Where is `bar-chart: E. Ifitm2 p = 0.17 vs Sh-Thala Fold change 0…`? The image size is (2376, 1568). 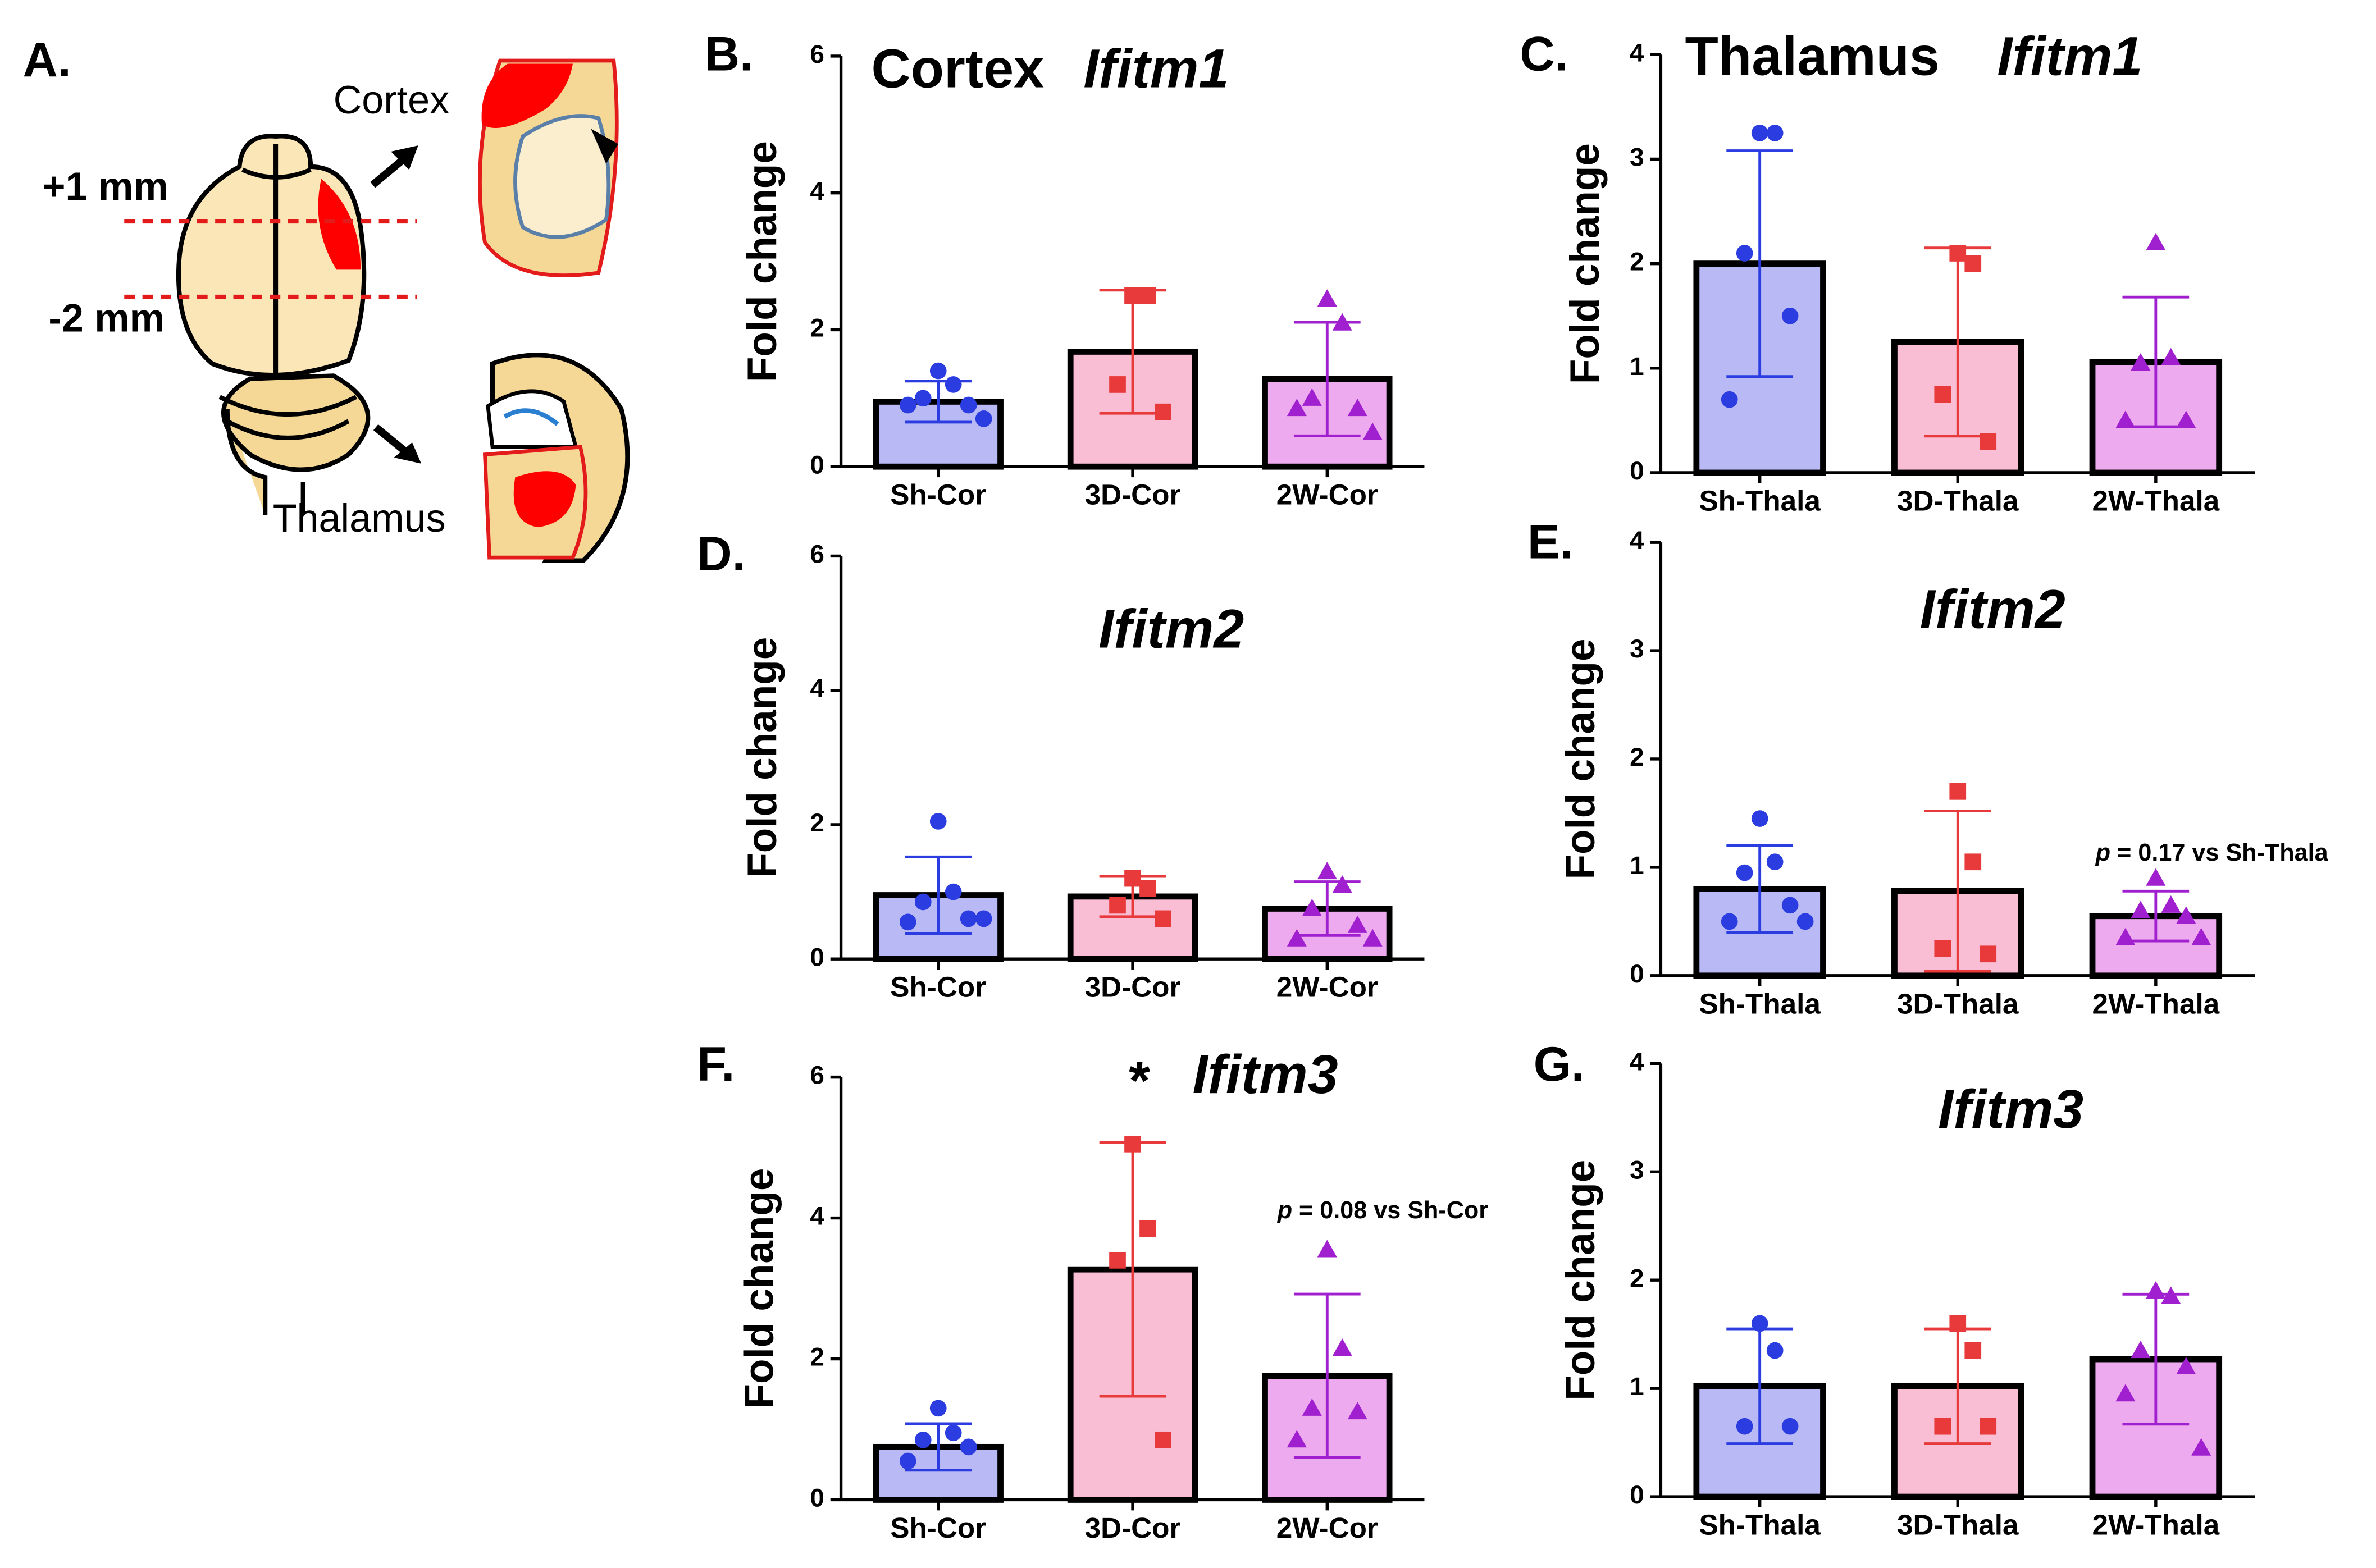 bar-chart: E. Ifitm2 p = 0.17 vs Sh-Thala Fold change 0… is located at coordinates (1928, 767).